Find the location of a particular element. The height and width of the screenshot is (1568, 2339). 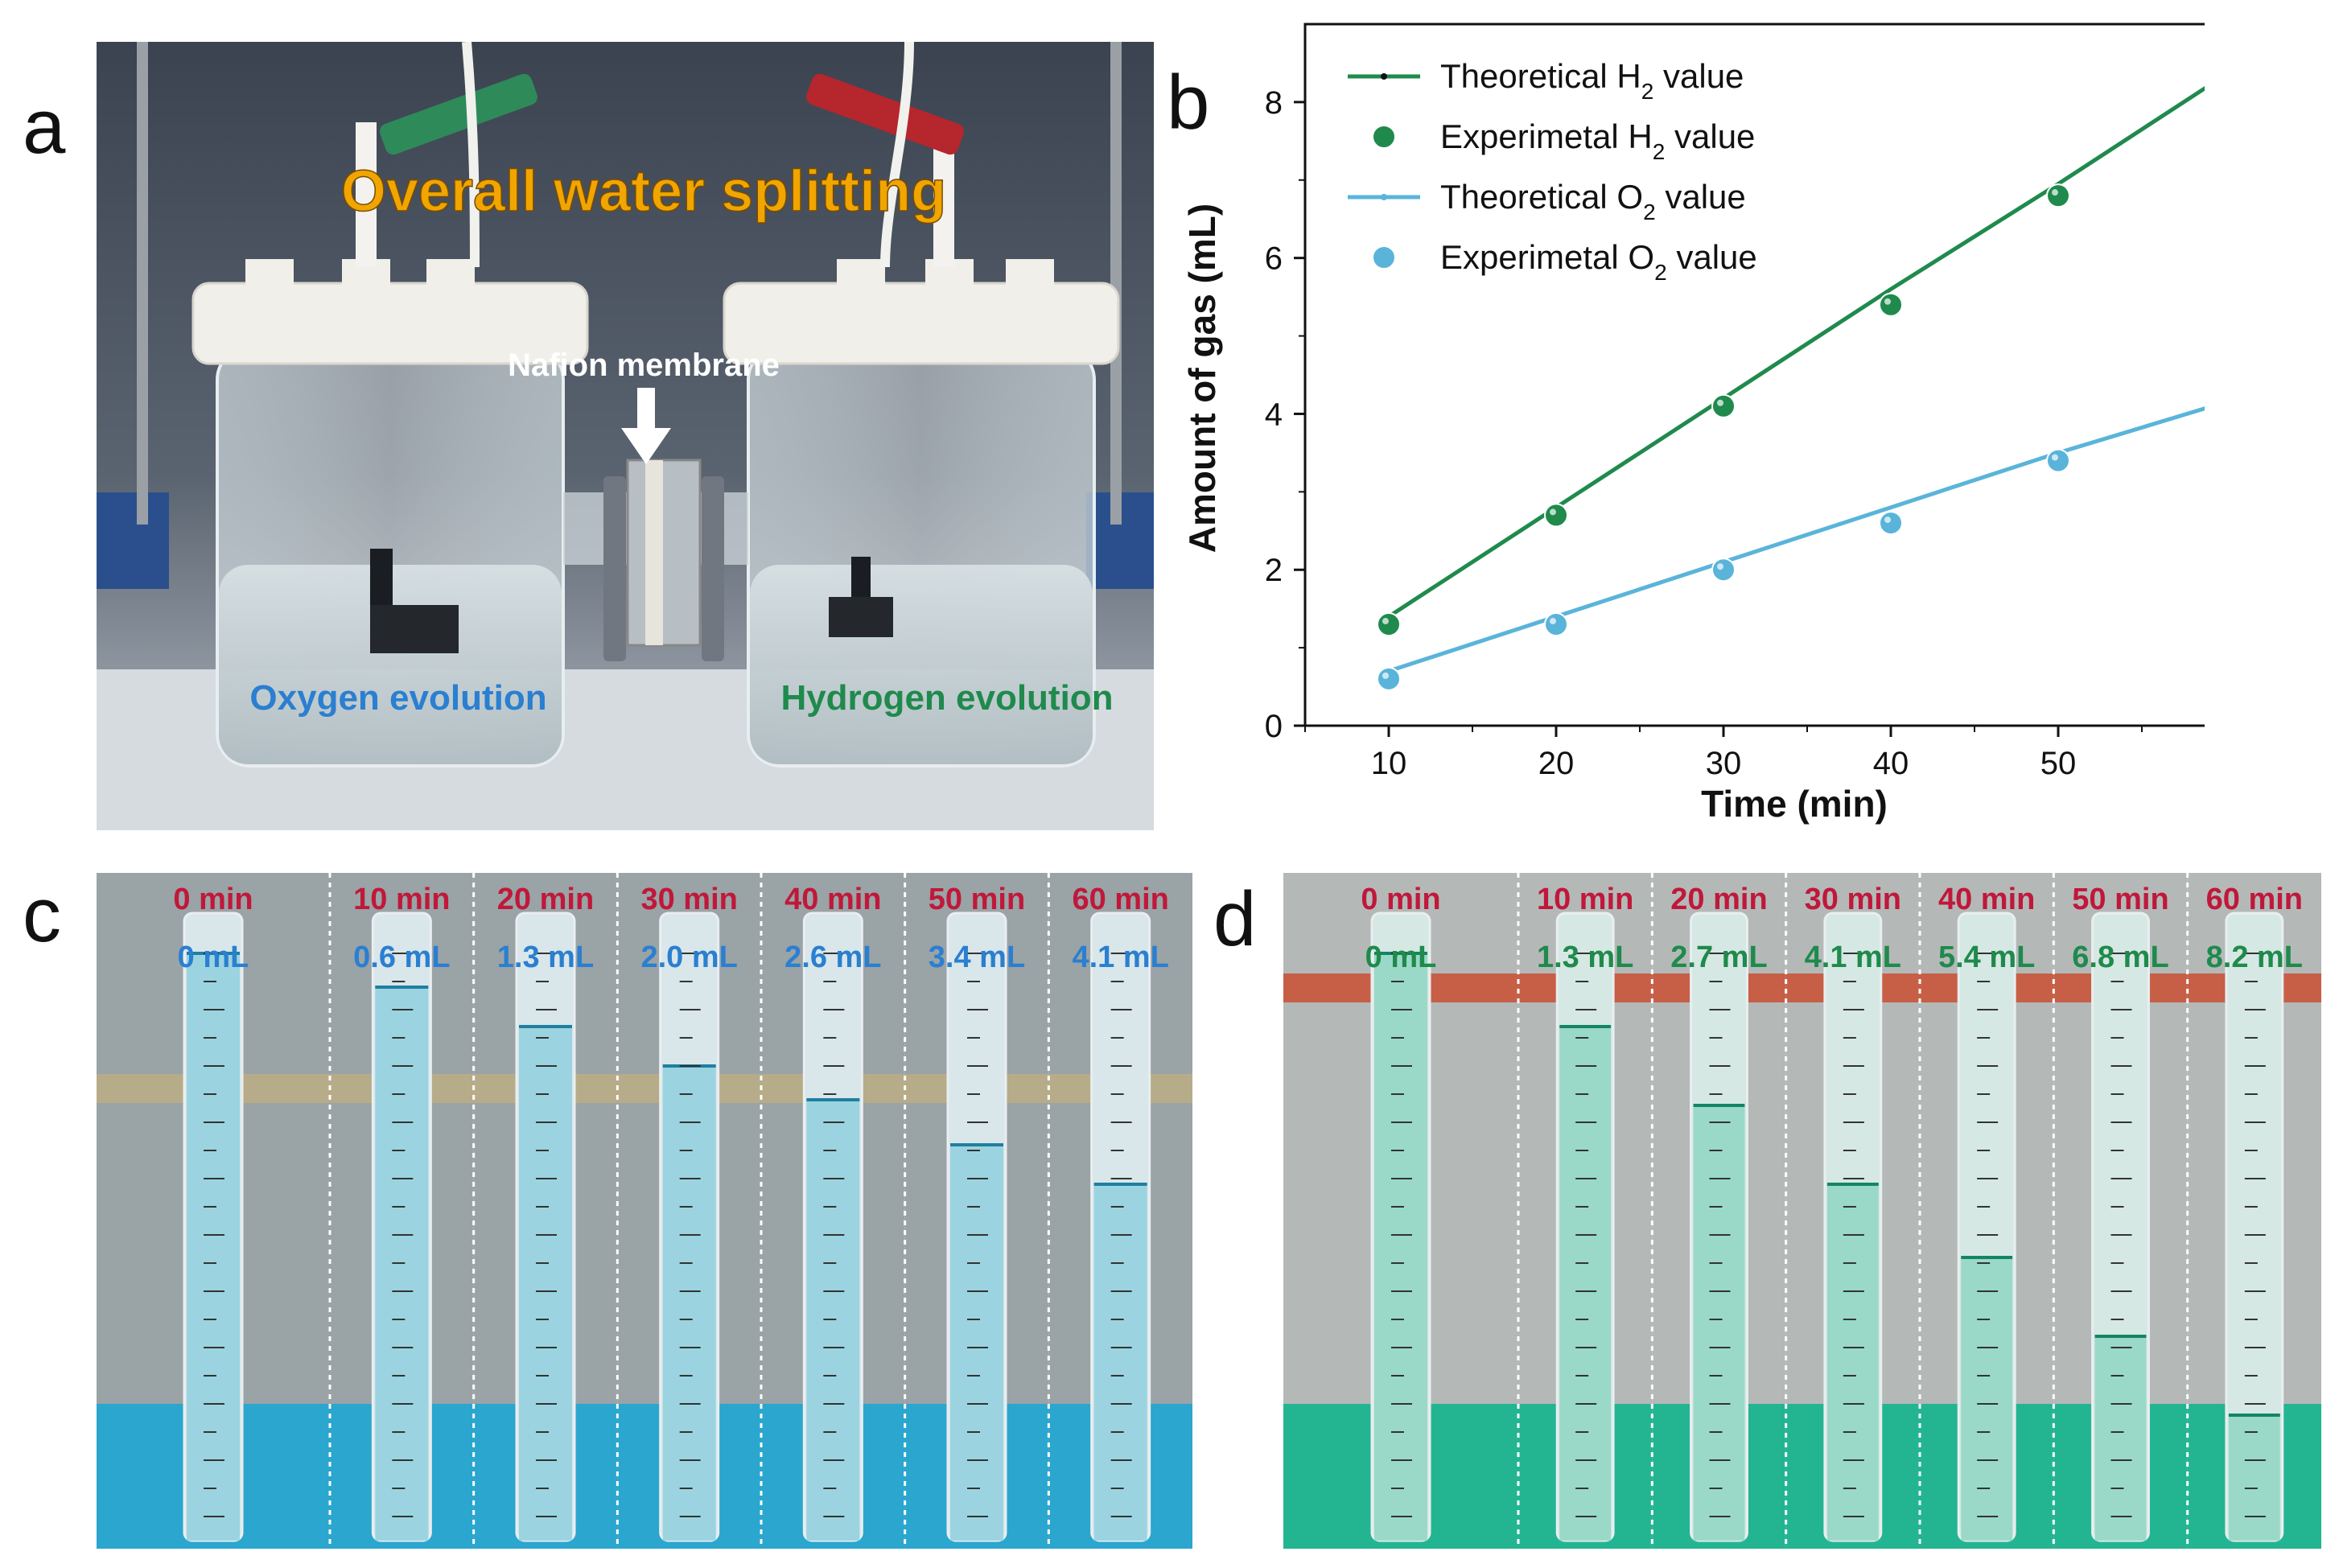

legend-label: Theoretical H2 value is located at coordinates (1592, 80).